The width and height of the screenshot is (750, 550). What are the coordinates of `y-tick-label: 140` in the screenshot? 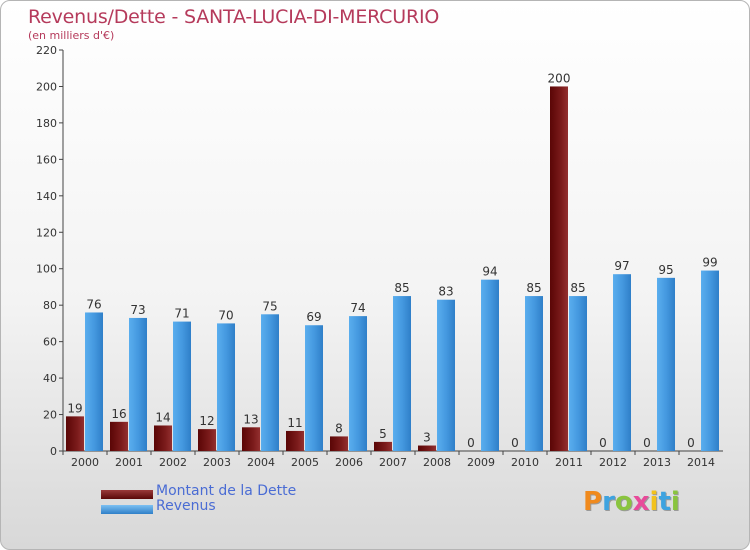 It's located at (46, 196).